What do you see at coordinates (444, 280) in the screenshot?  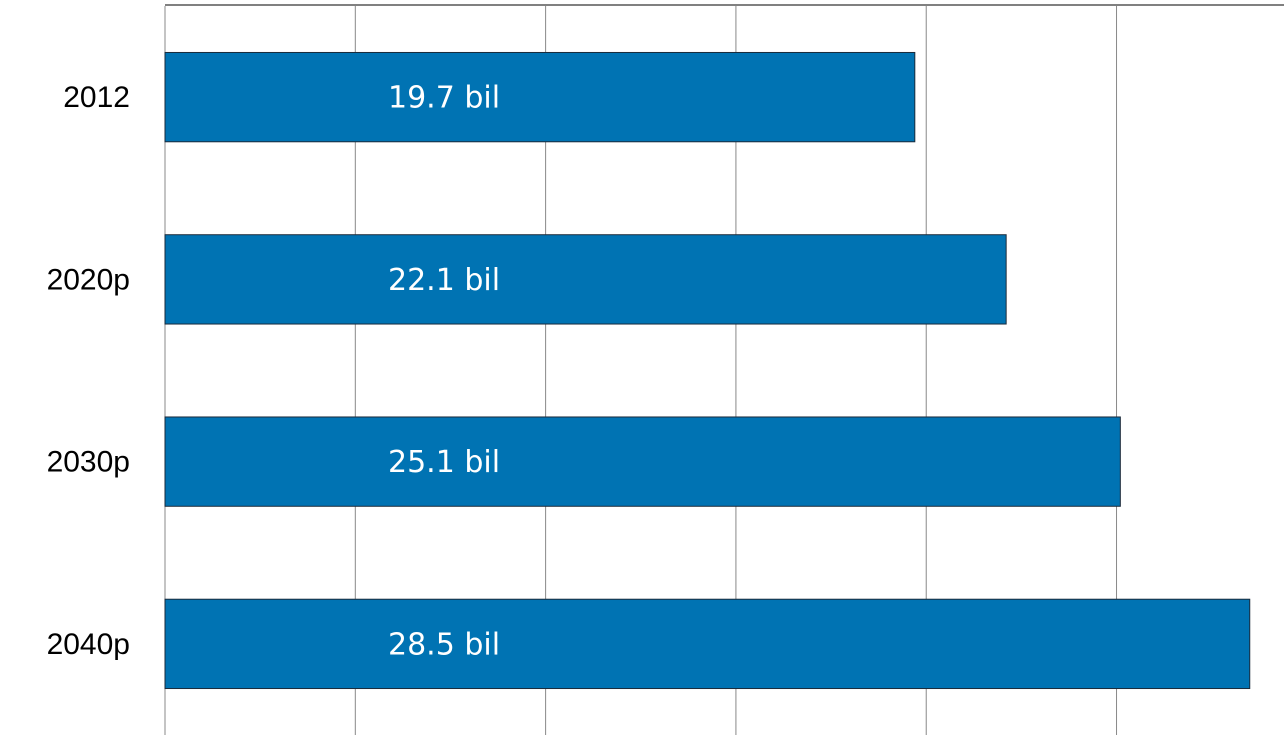 I see `data-label: 22.1 bil` at bounding box center [444, 280].